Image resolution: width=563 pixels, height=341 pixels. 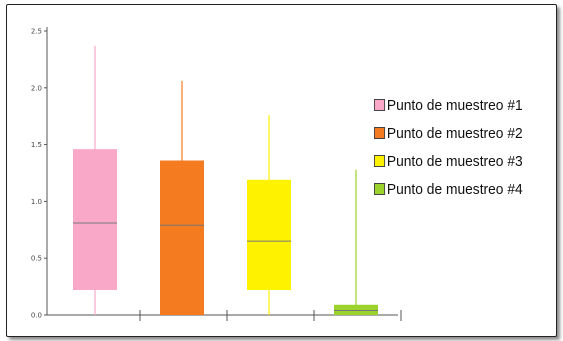 I want to click on legend-item: Punto de muestreo #4, so click(x=448, y=189).